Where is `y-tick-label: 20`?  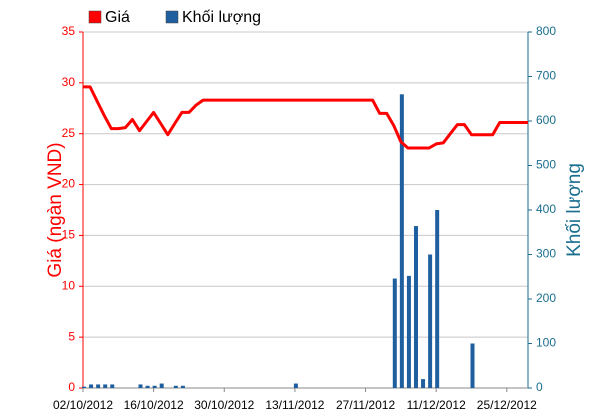
y-tick-label: 20 is located at coordinates (69, 184).